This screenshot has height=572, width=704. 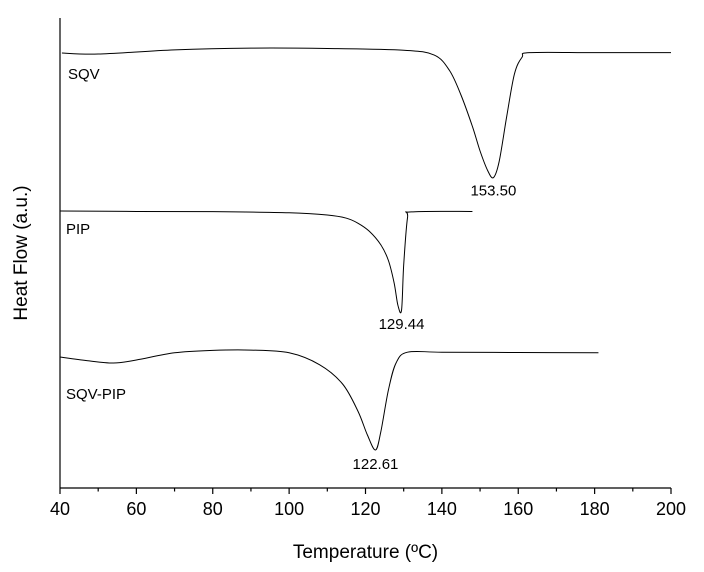 I want to click on series-label-pip: PIP, so click(x=78, y=229).